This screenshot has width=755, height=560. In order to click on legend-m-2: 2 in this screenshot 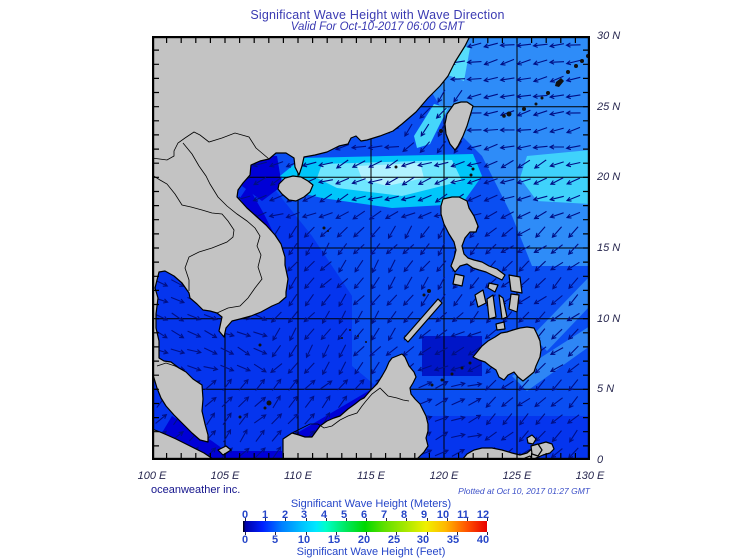, I will do `click(285, 515)`.